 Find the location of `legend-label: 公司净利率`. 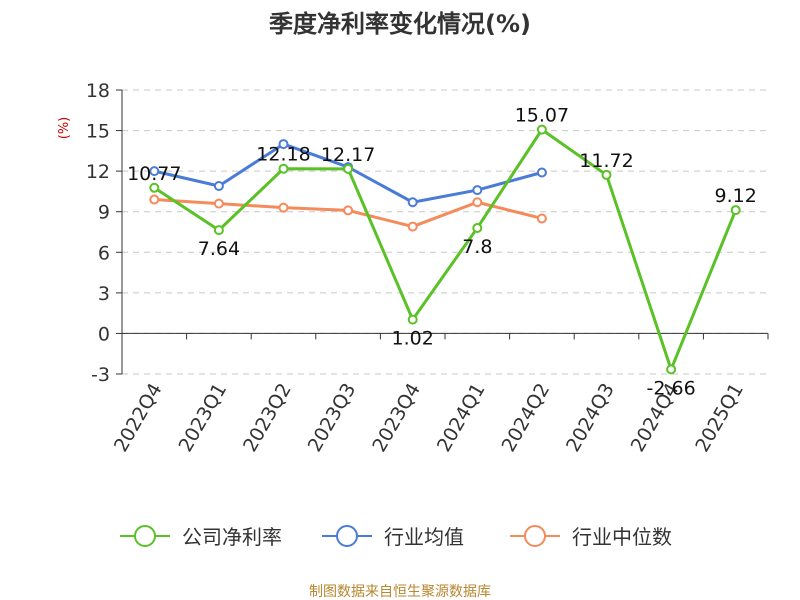

legend-label: 公司净利率 is located at coordinates (232, 537).